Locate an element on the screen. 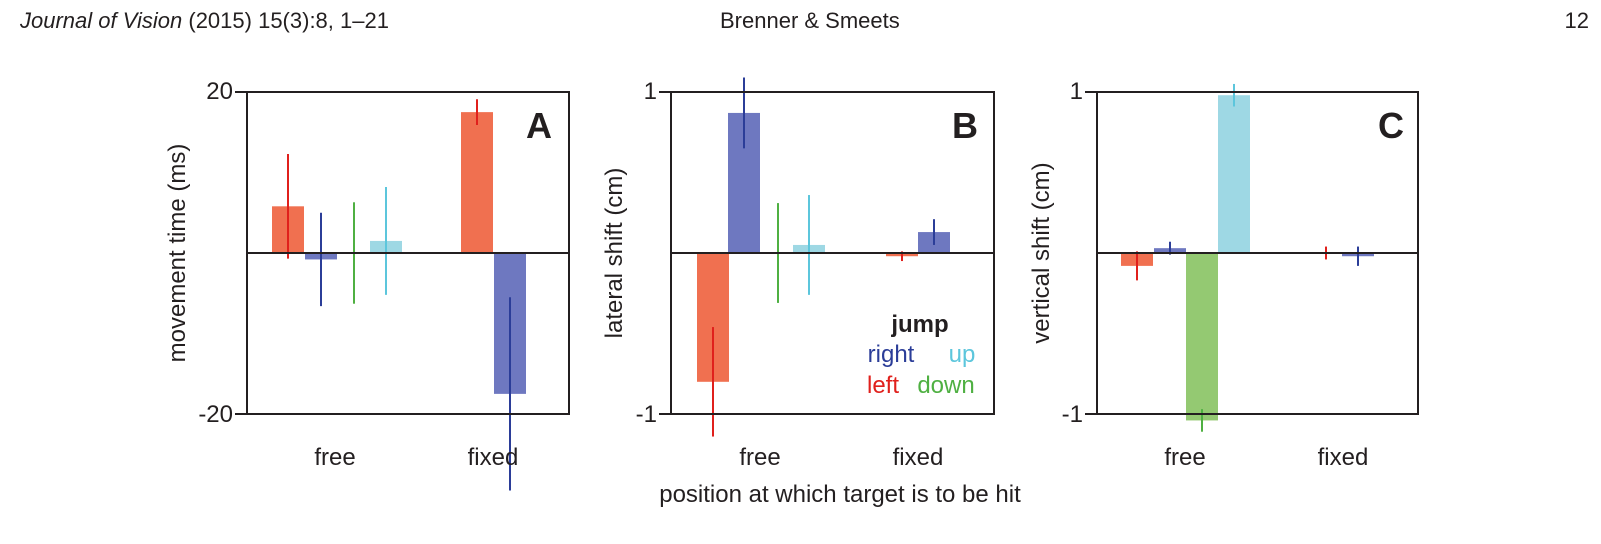 Image resolution: width=1601 pixels, height=544 pixels. panel-label-B: B is located at coordinates (965, 125).